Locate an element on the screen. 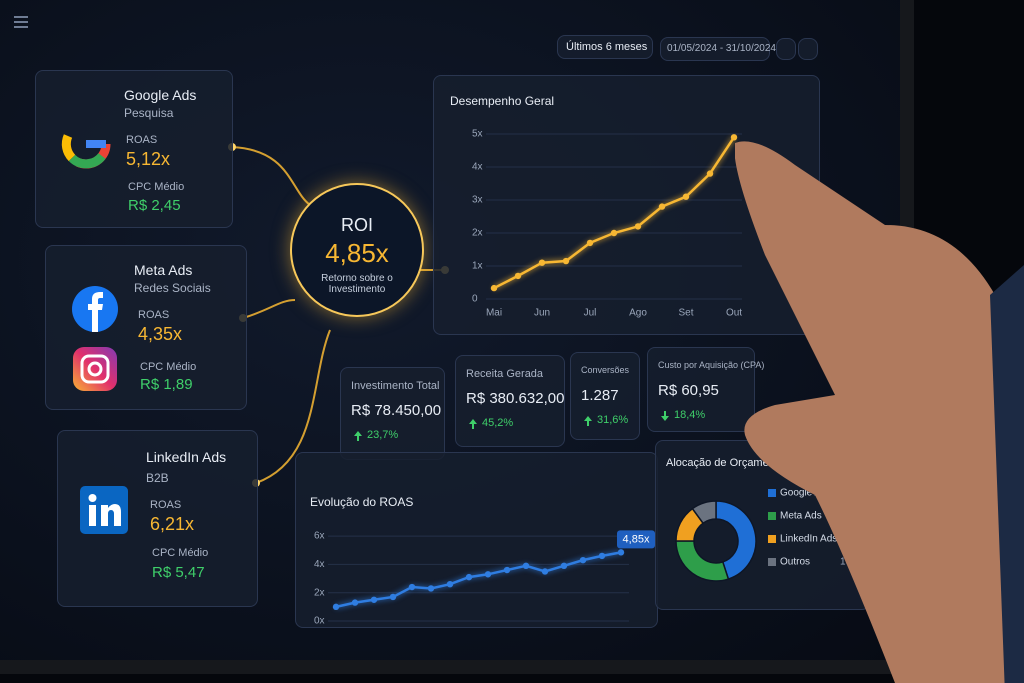  cpc-value: R$ 1,89 is located at coordinates (166, 384).